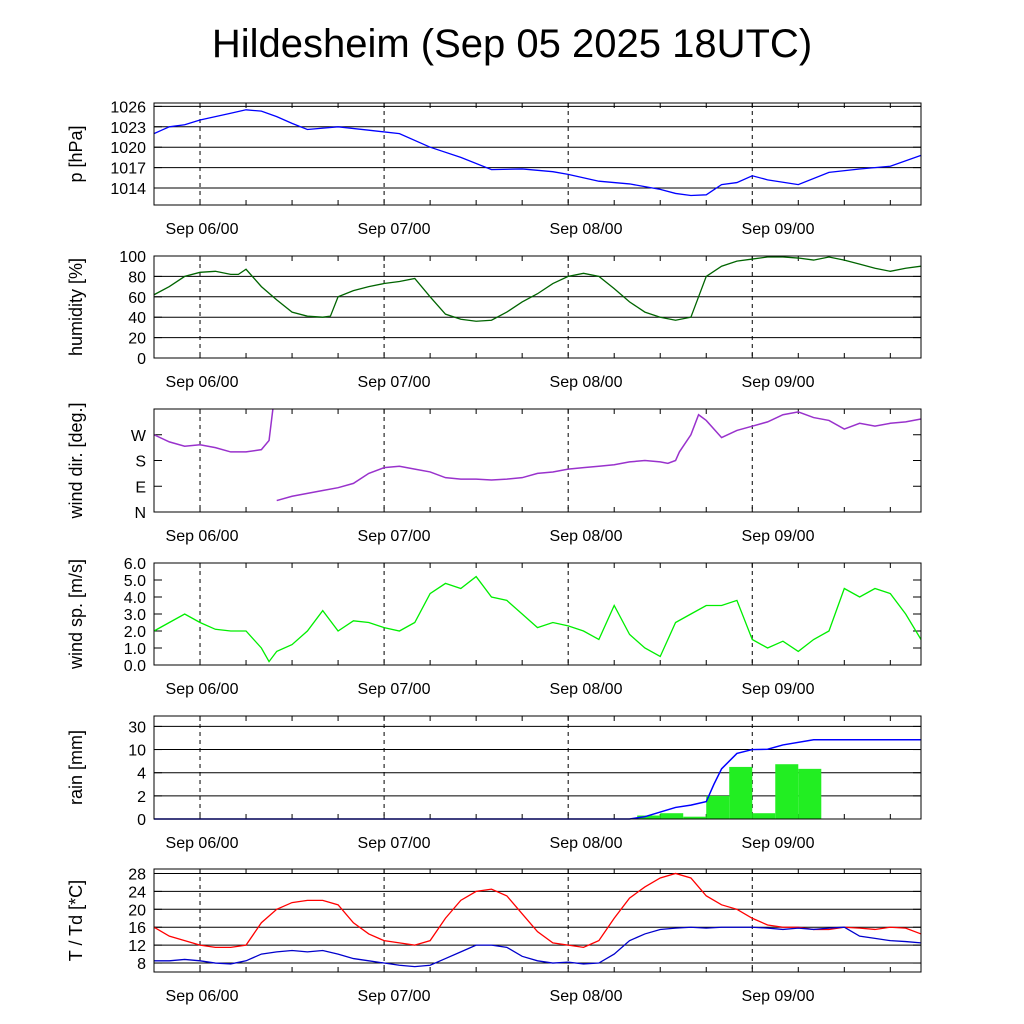  Describe the element at coordinates (132, 257) in the screenshot. I see `humidity-ytick-label: 100` at that location.